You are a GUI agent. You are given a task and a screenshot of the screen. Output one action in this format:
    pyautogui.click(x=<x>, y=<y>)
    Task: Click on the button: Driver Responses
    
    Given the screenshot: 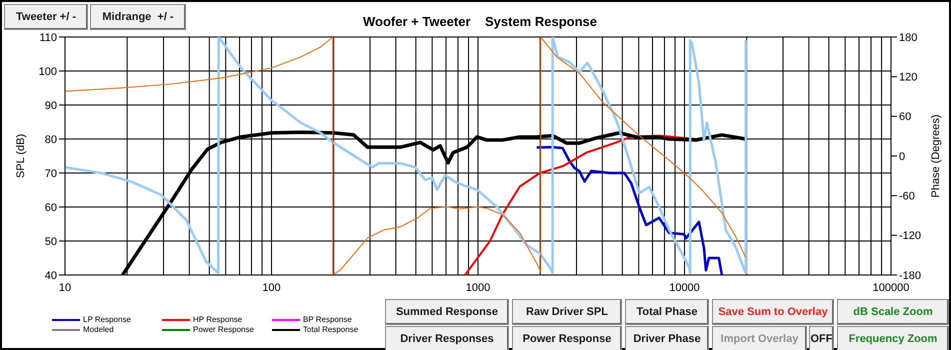 What is the action you would take?
    pyautogui.click(x=447, y=338)
    